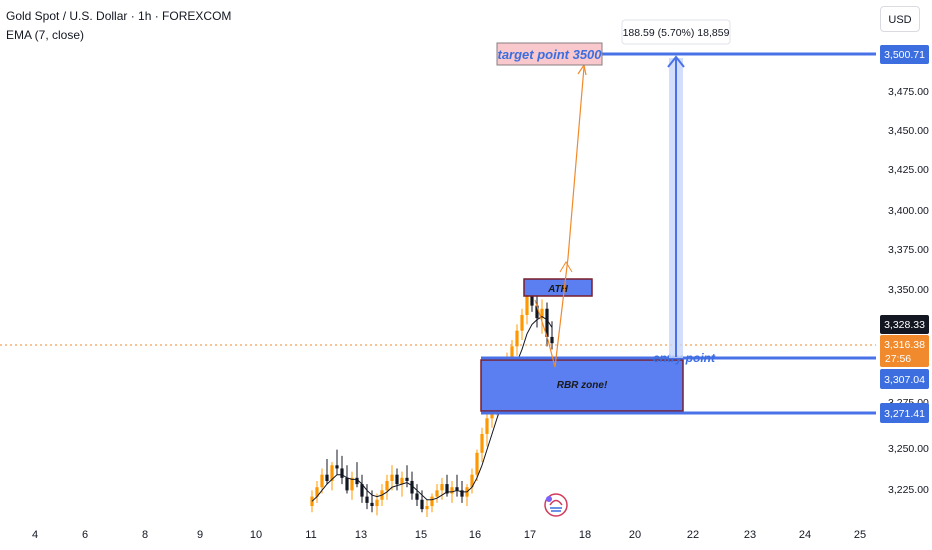  Describe the element at coordinates (908, 92) in the screenshot. I see `y-tick-3475: 3,475.00` at that location.